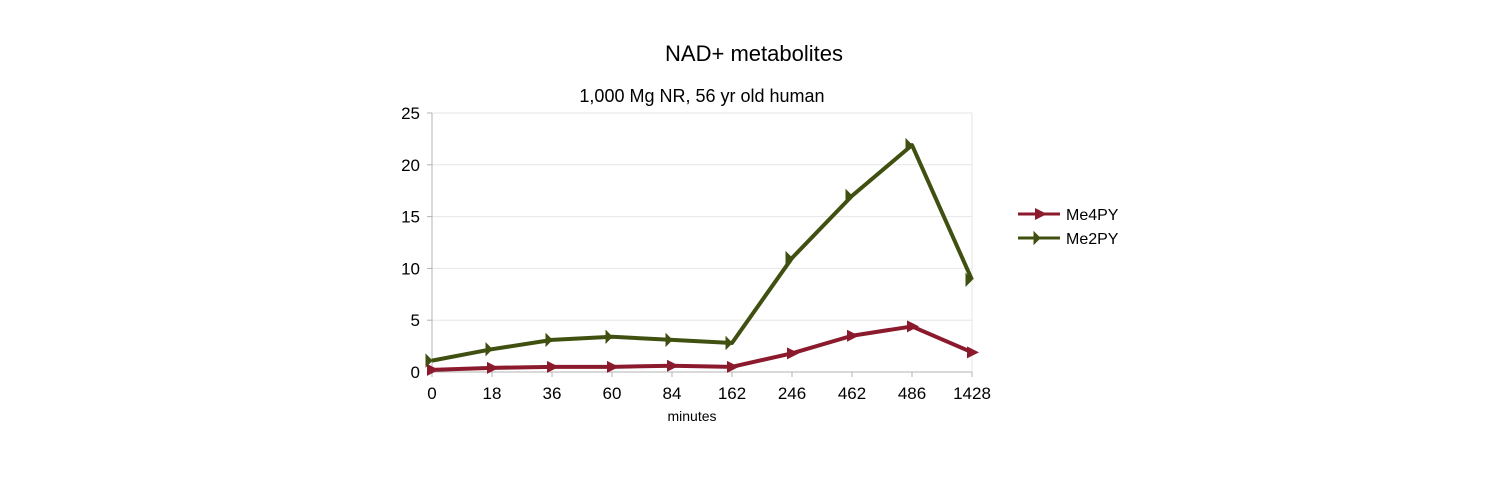  I want to click on legend-label: Me4PY, so click(1092, 215).